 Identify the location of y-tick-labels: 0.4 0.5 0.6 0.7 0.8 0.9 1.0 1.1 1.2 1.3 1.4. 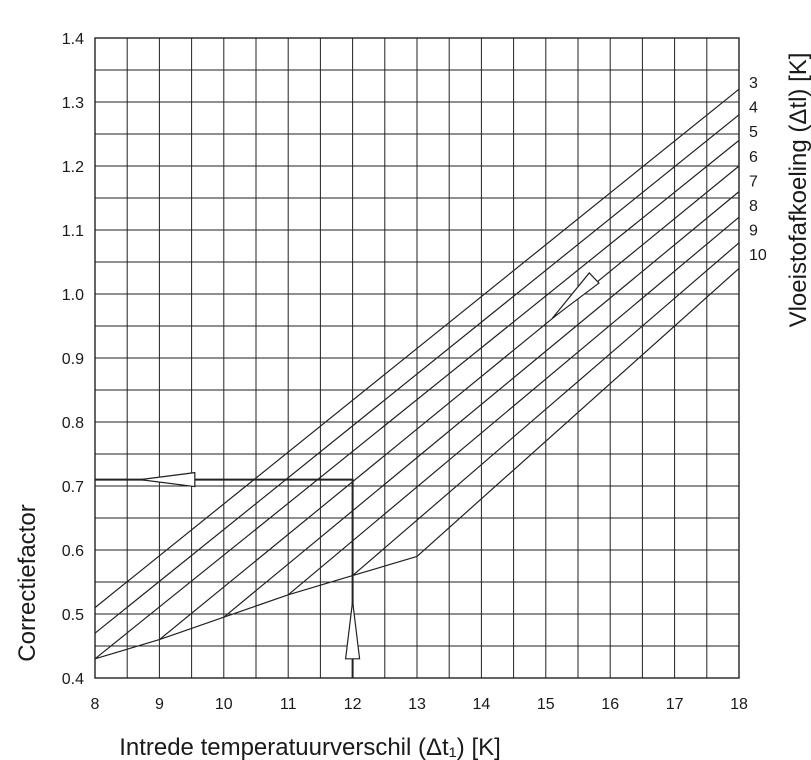
(73, 359).